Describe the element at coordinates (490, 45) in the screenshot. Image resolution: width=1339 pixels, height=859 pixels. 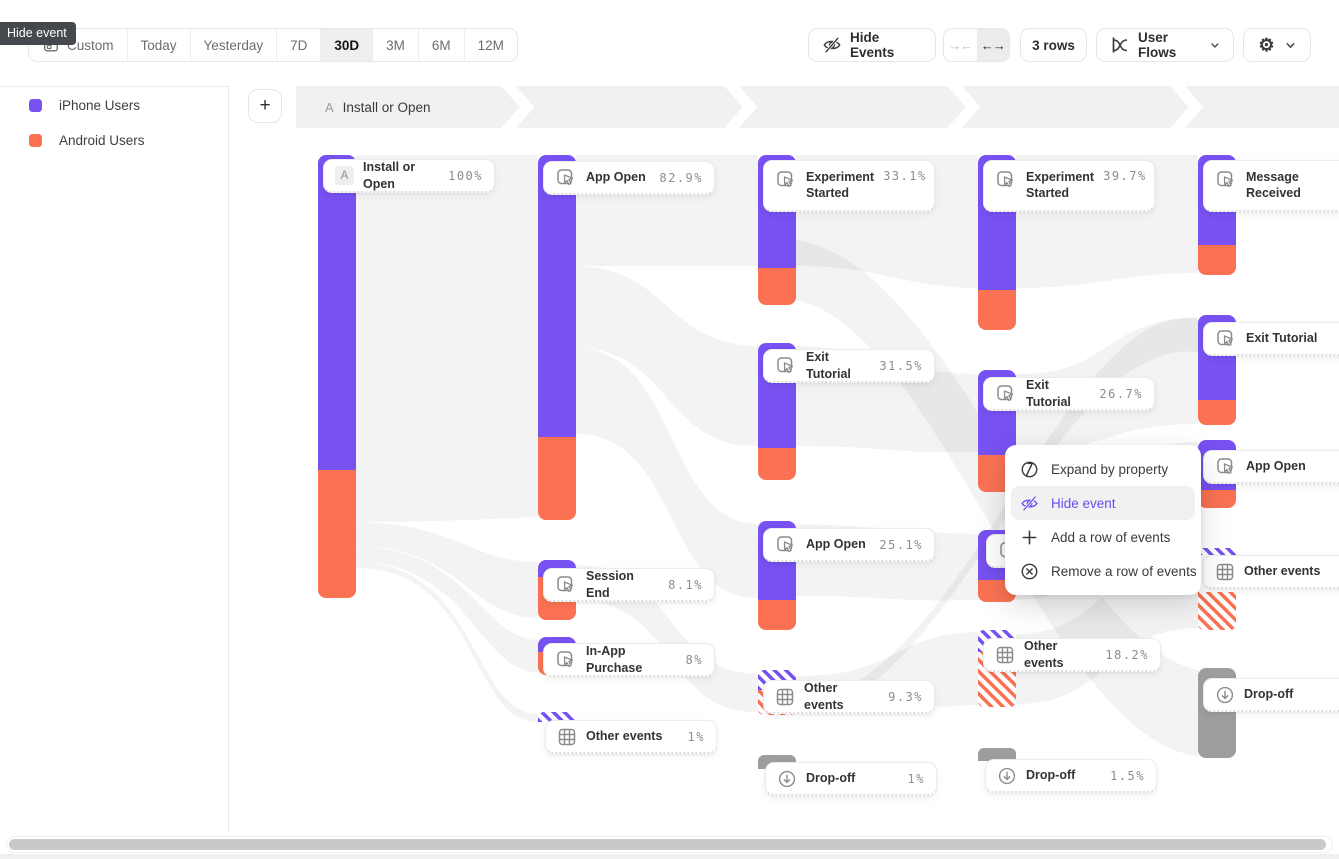
I see `date-tab-12m: 12M` at that location.